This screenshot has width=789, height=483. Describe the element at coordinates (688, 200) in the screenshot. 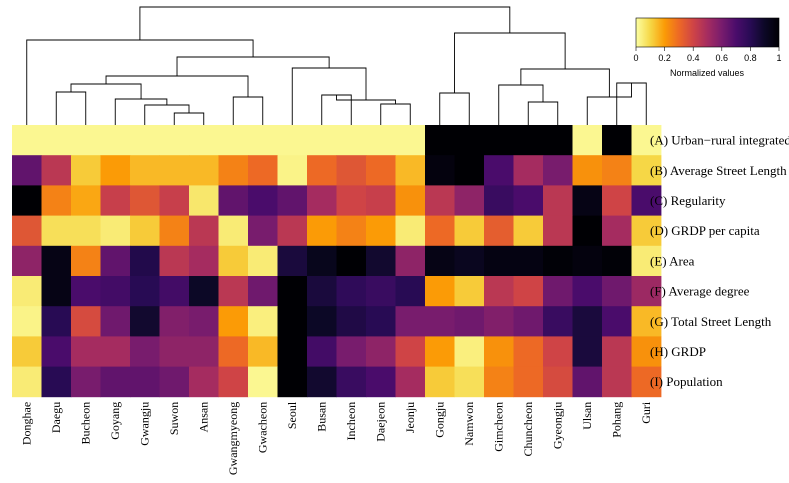

I see `row-label: (C) Regularity` at that location.